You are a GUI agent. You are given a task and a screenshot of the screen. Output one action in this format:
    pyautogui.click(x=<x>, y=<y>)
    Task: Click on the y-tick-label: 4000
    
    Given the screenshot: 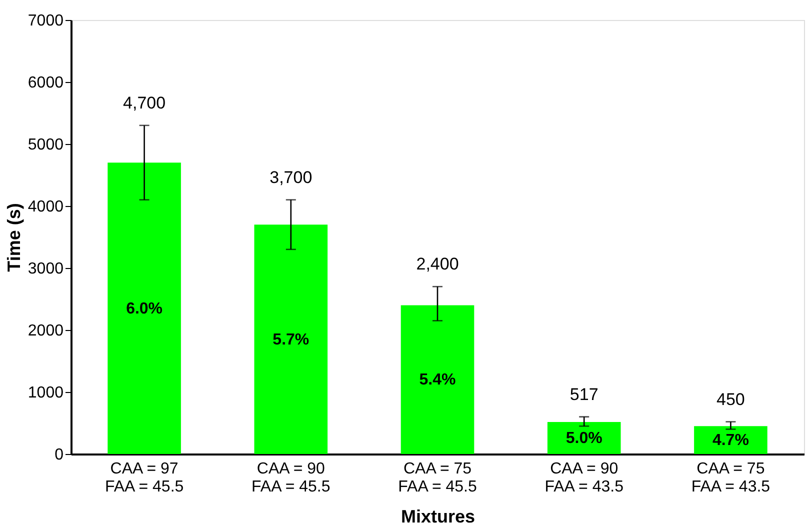 What is the action you would take?
    pyautogui.click(x=46, y=207)
    